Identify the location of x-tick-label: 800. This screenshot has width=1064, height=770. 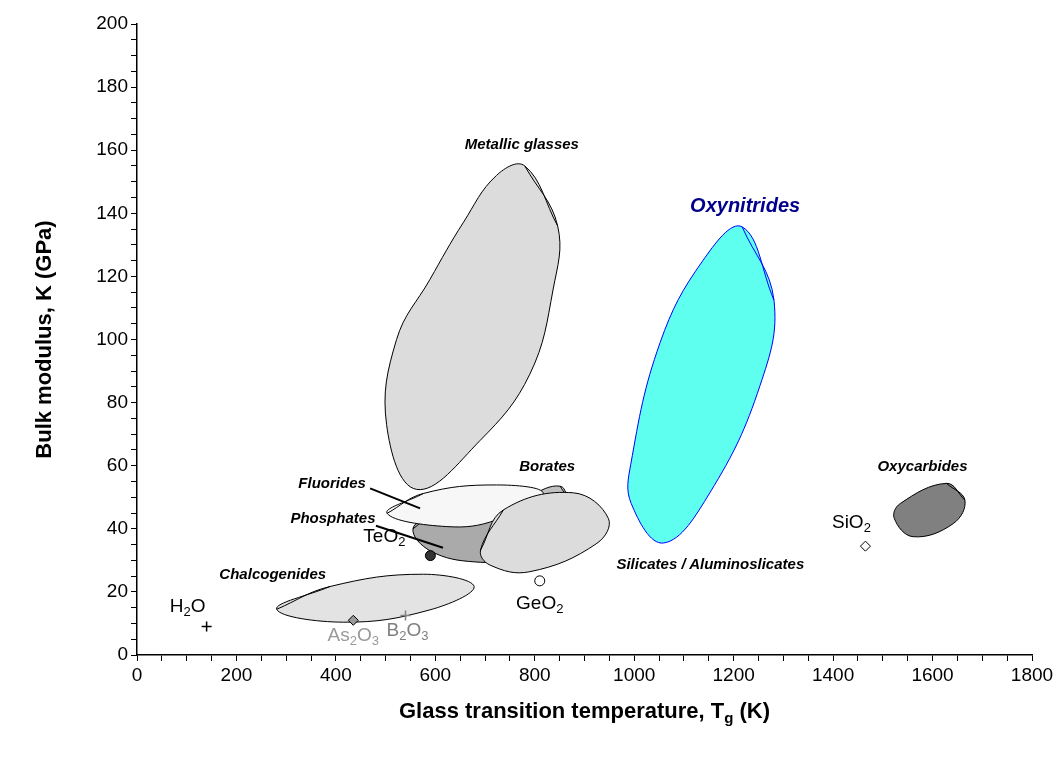
(534, 674).